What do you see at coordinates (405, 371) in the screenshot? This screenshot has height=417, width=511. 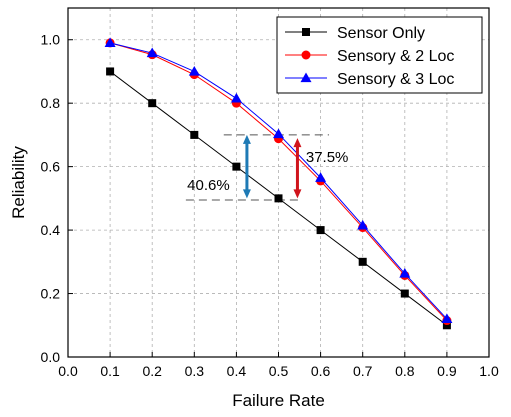 I see `x-tick-label: 0.8` at bounding box center [405, 371].